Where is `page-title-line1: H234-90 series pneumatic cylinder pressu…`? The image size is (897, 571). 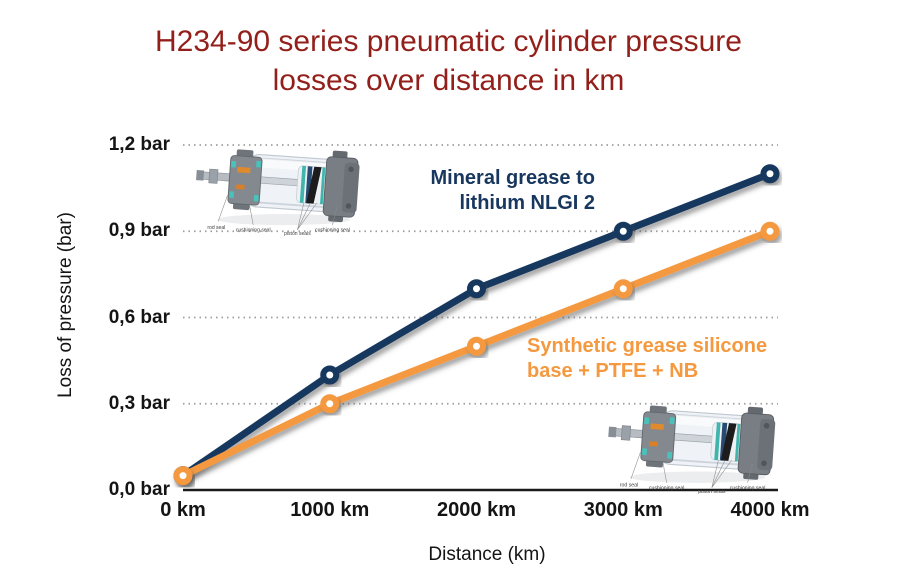 page-title-line1: H234-90 series pneumatic cylinder pressu… is located at coordinates (448, 41).